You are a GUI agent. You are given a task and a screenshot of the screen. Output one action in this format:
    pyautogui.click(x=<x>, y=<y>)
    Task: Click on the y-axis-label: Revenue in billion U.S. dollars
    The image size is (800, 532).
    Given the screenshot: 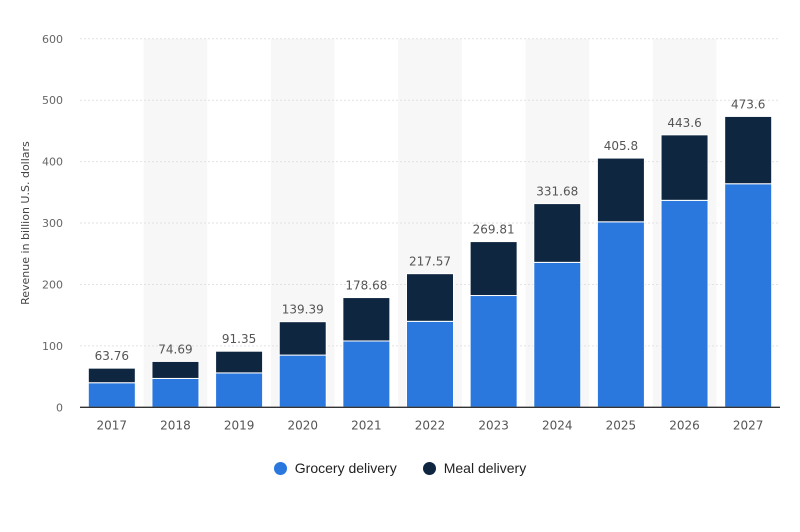 What is the action you would take?
    pyautogui.click(x=25, y=223)
    